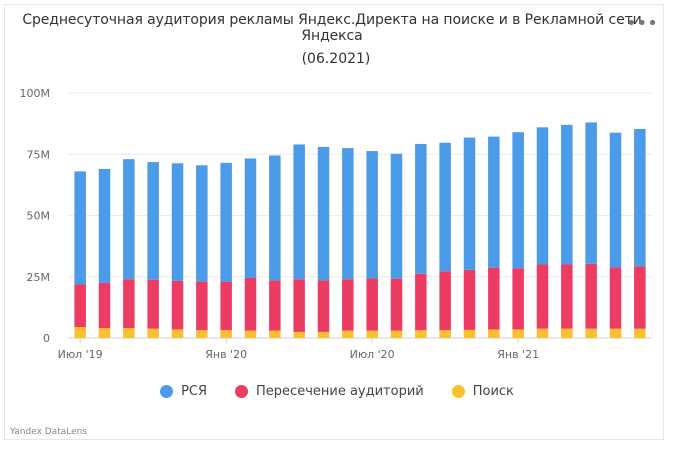 The height and width of the screenshot is (451, 674). Describe the element at coordinates (242, 391) in the screenshot. I see `legend-swatch-overlap` at that location.